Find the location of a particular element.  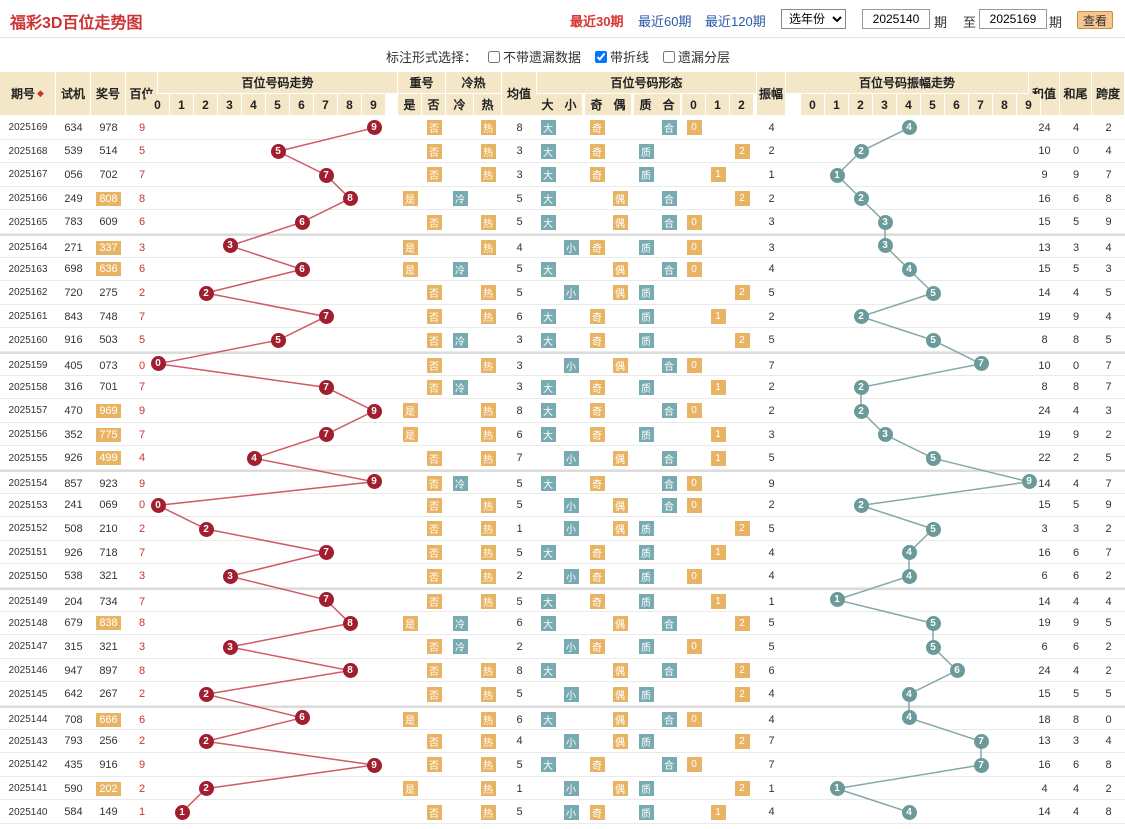

shape-cell: 0 is located at coordinates (694, 720).